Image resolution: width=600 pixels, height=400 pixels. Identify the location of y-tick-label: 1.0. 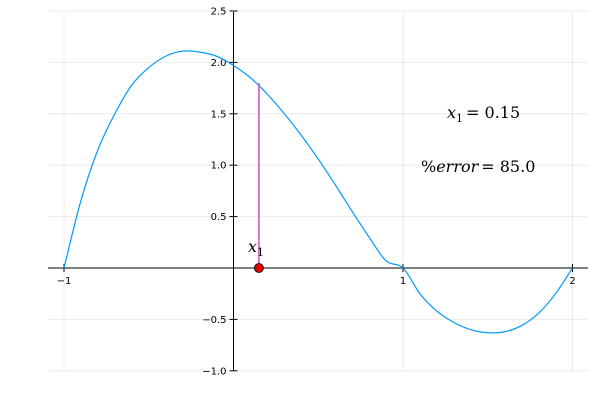
(219, 166).